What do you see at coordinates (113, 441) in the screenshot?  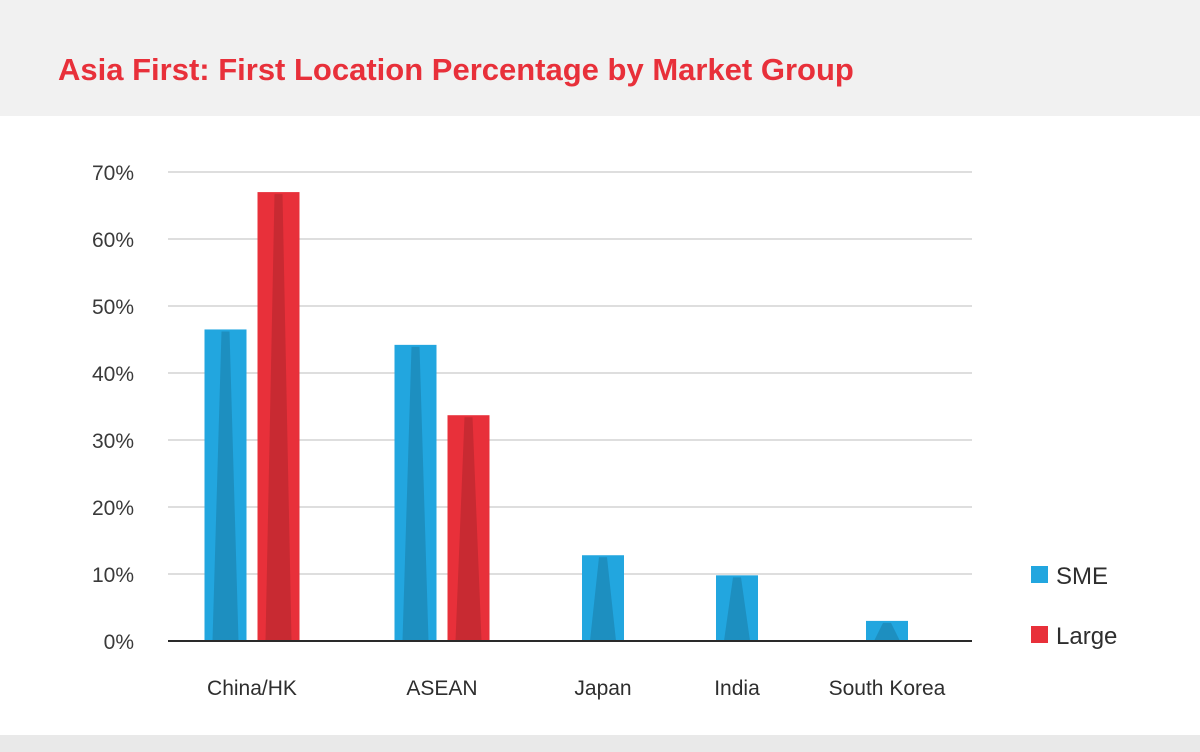 I see `y-tick-label: 30%` at bounding box center [113, 441].